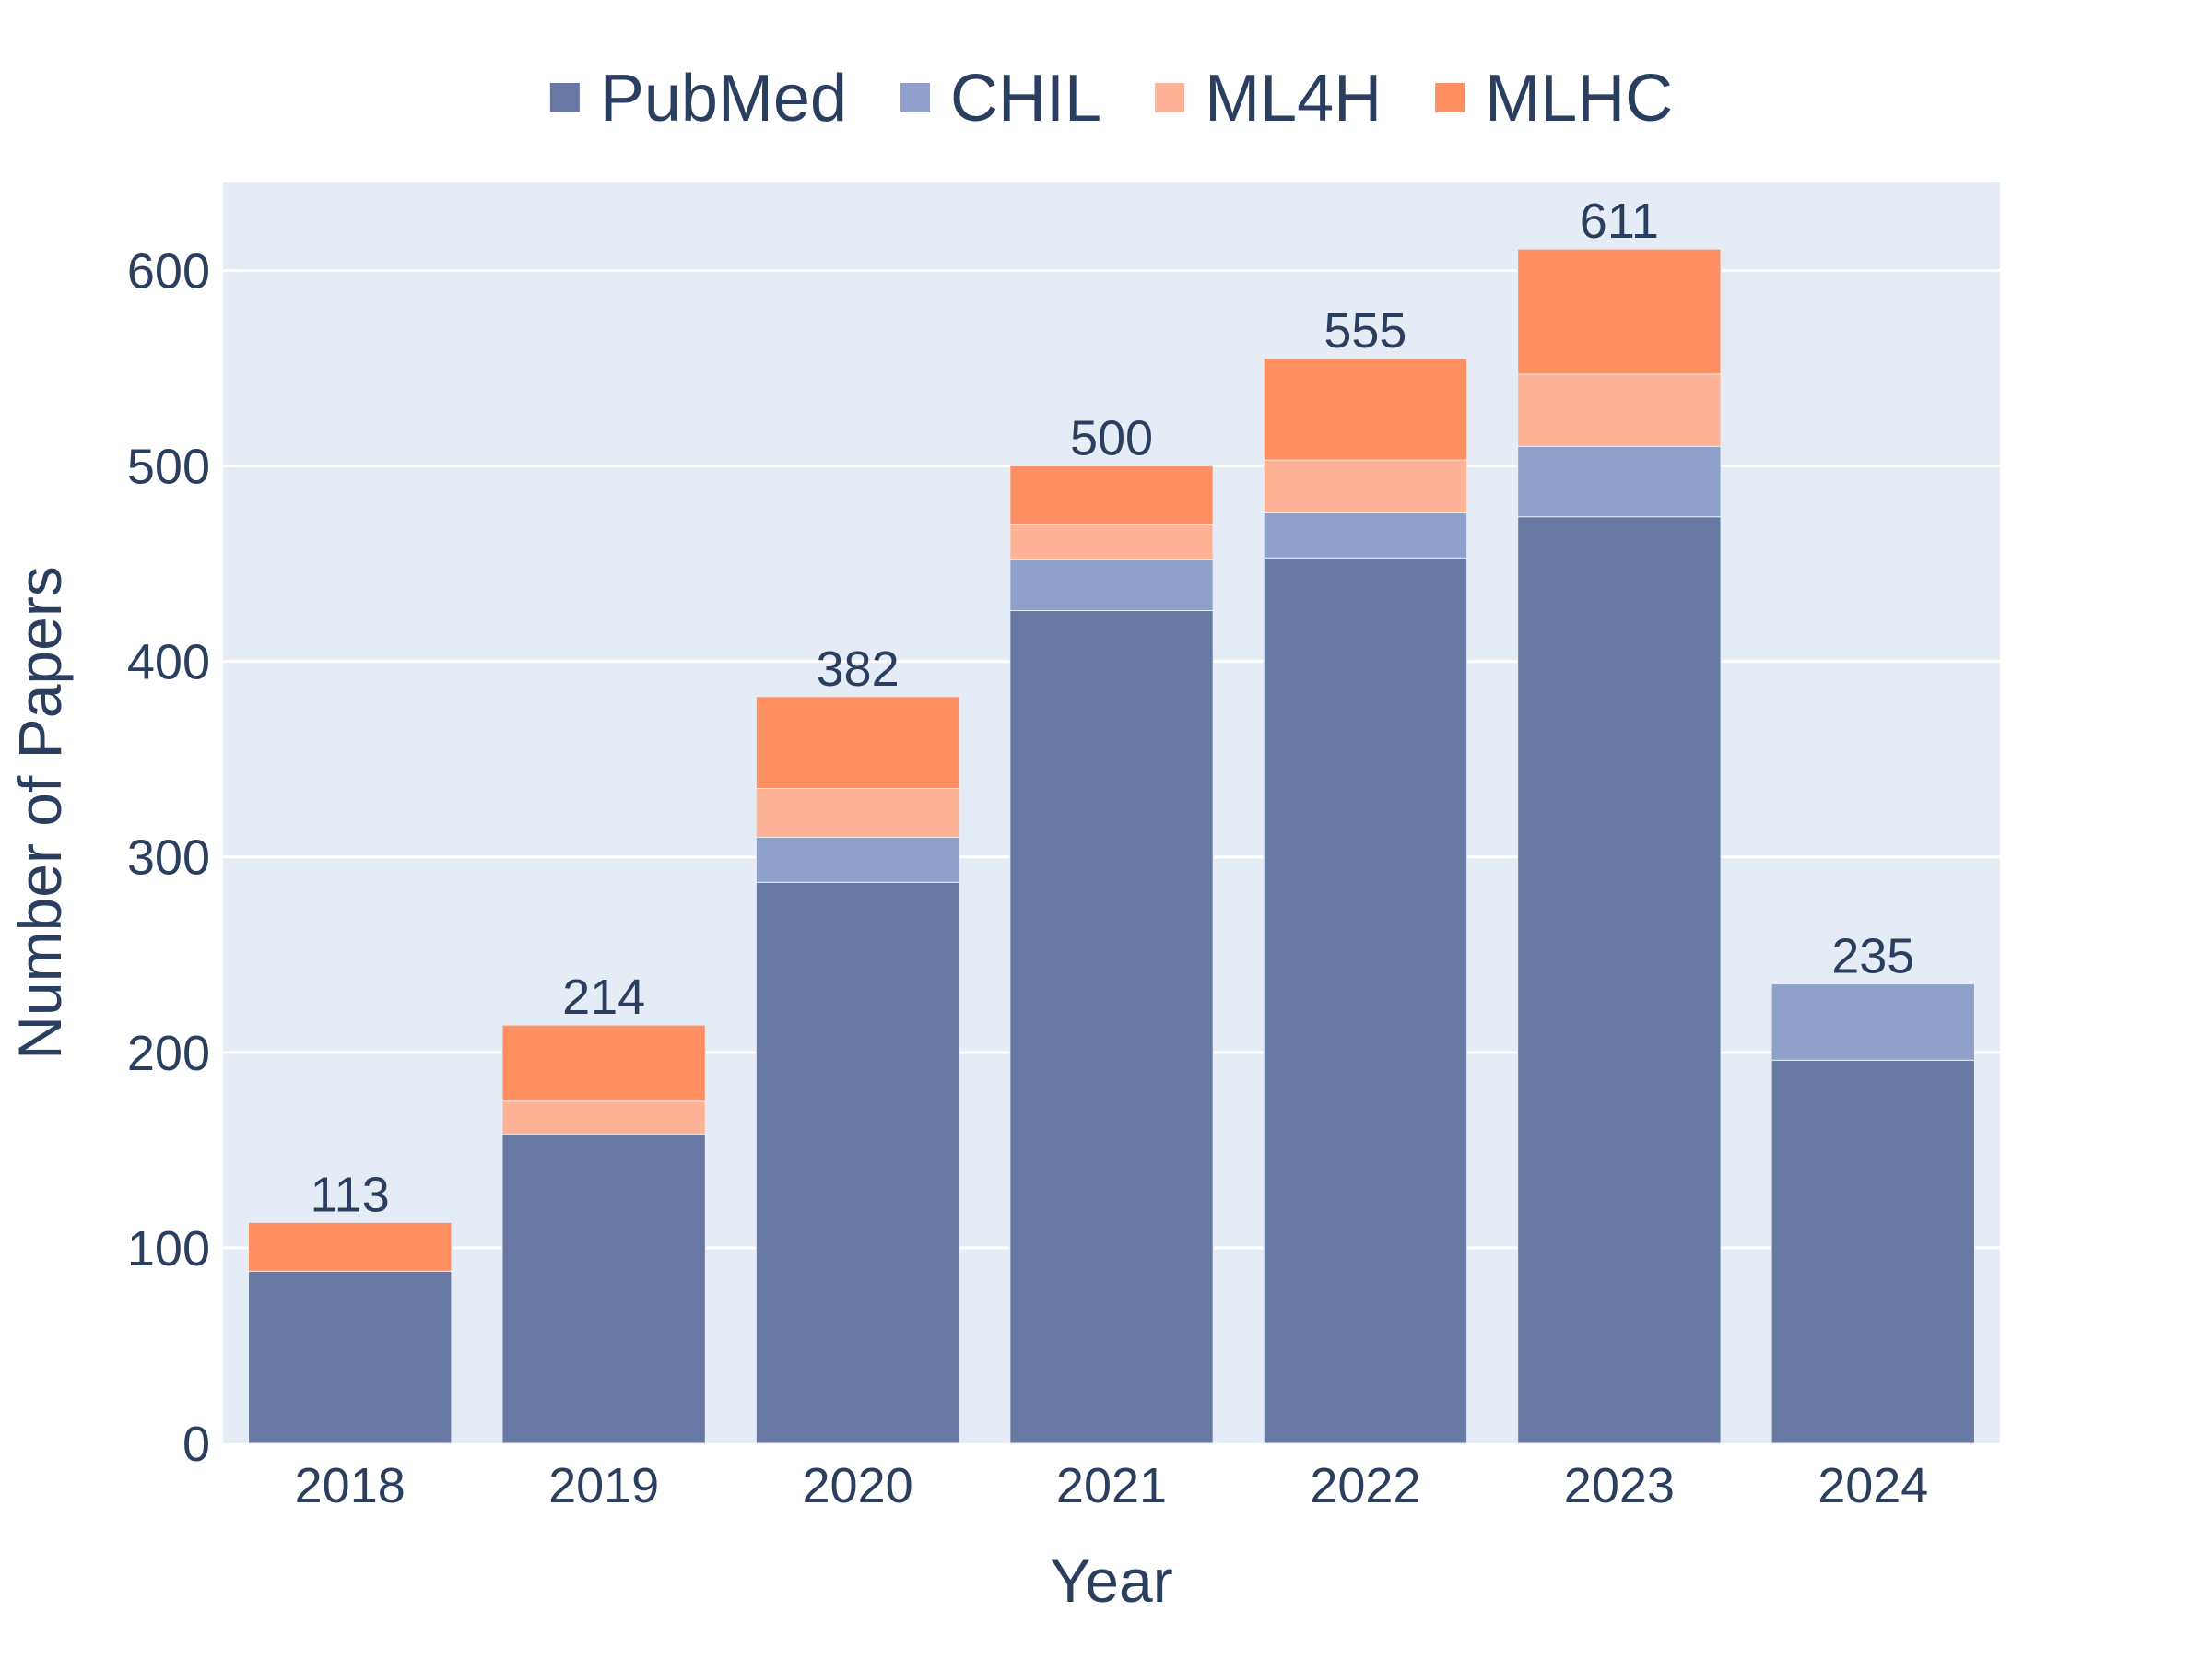 The image size is (2212, 1659). Describe the element at coordinates (857, 742) in the screenshot. I see `bar-mlhc-2020` at that location.